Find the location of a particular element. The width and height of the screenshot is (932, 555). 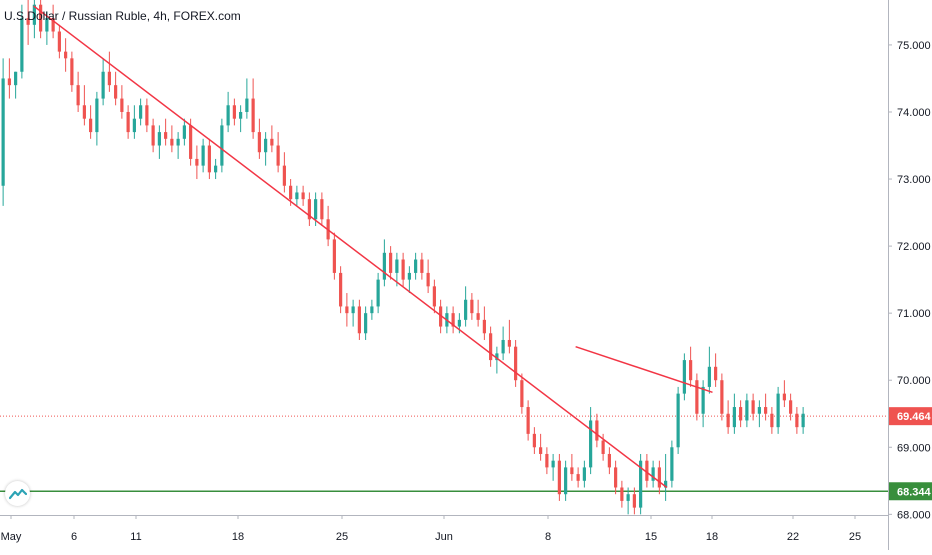

price-axis-label: 71.000 is located at coordinates (914, 314).